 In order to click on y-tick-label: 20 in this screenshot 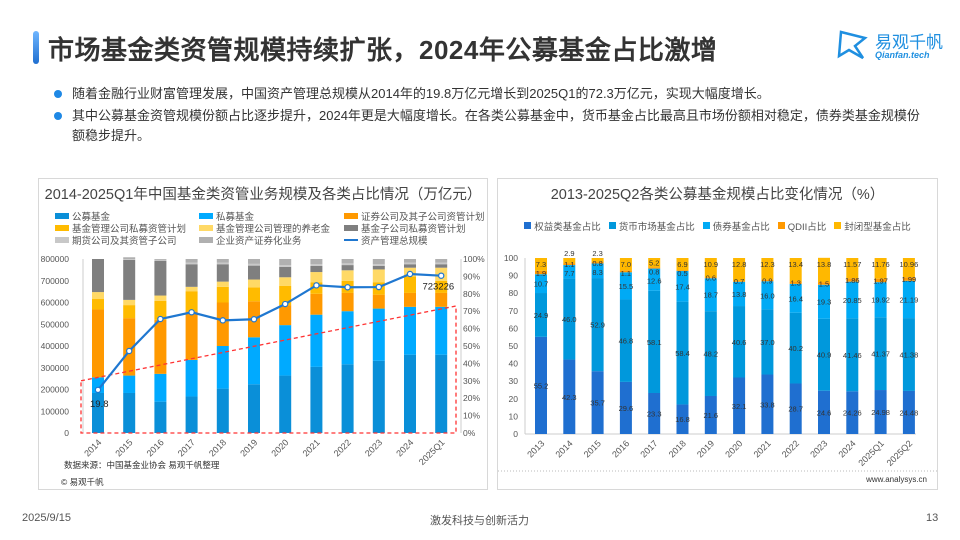, I will do `click(514, 399)`.